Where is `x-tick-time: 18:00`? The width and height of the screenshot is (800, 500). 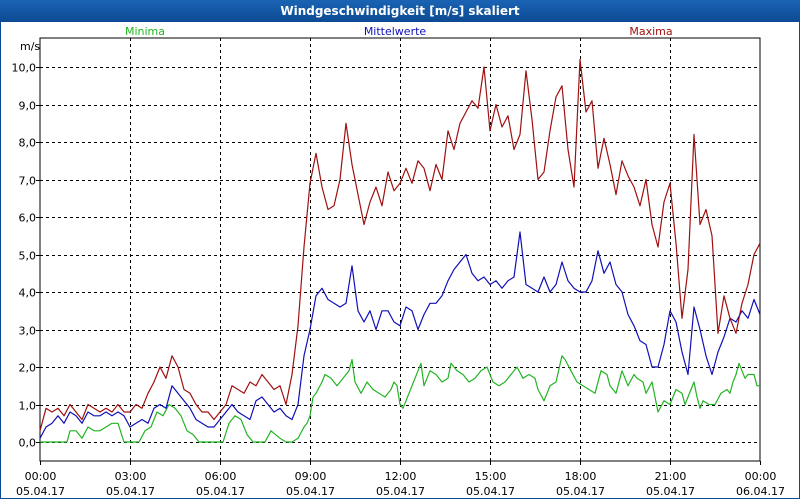
x-tick-time: 18:00 is located at coordinates (581, 476).